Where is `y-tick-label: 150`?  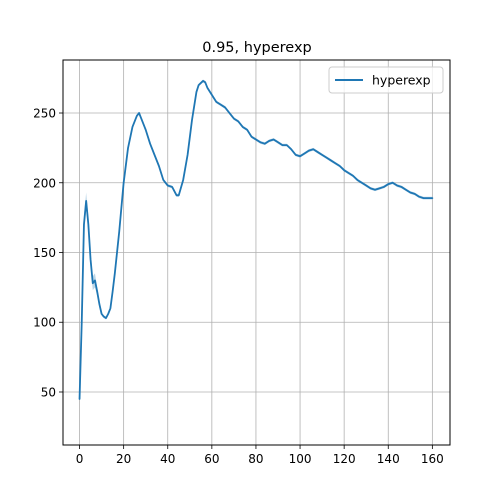
y-tick-label: 150 is located at coordinates (44, 253).